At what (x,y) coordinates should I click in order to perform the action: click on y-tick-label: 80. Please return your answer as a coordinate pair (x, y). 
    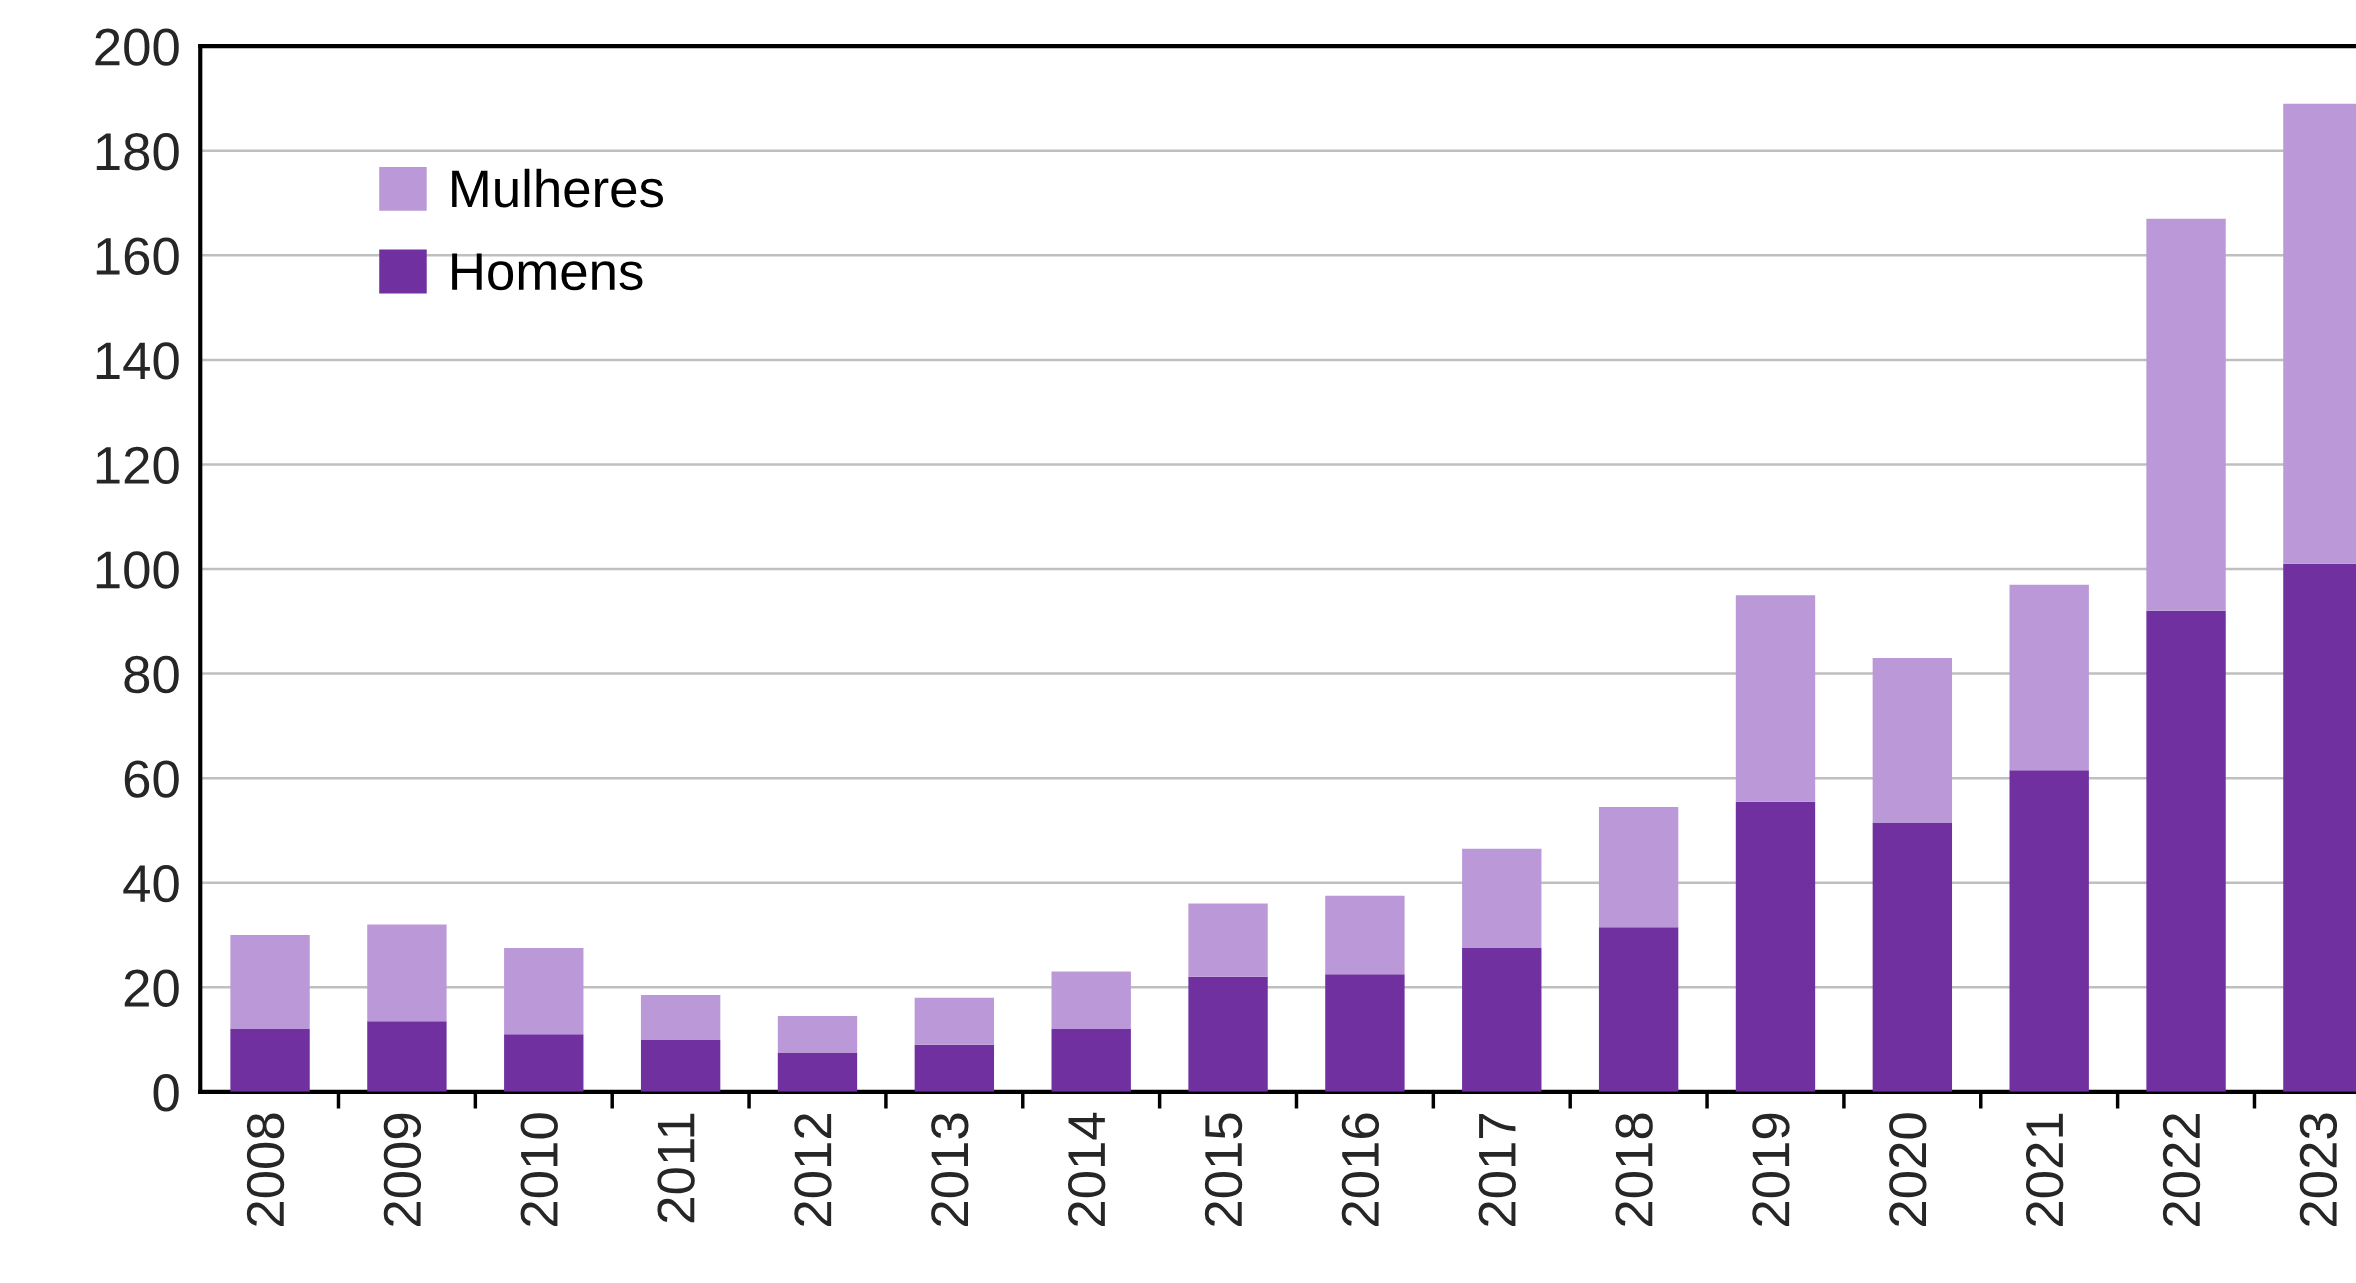
    Looking at the image, I should click on (151, 674).